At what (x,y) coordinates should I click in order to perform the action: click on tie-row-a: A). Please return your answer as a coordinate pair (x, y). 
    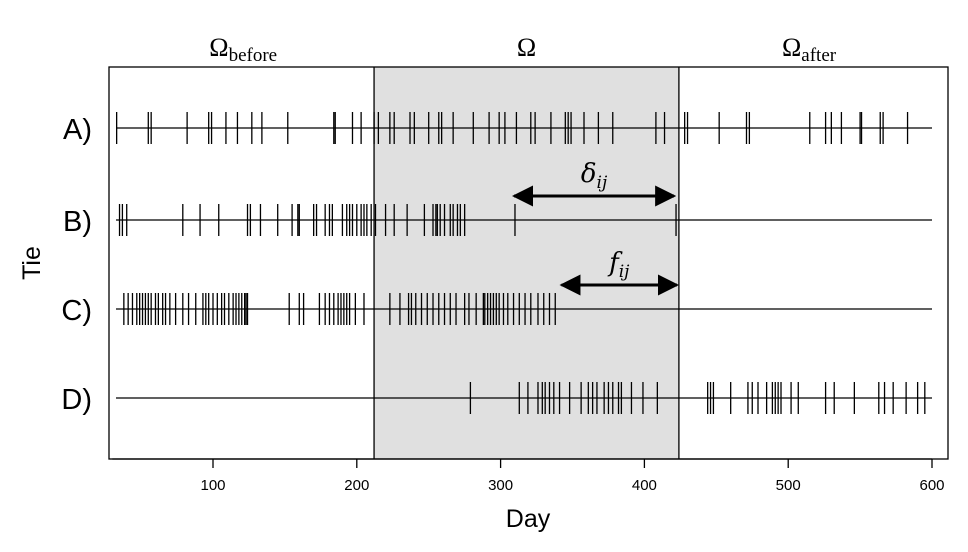
    Looking at the image, I should click on (497, 129).